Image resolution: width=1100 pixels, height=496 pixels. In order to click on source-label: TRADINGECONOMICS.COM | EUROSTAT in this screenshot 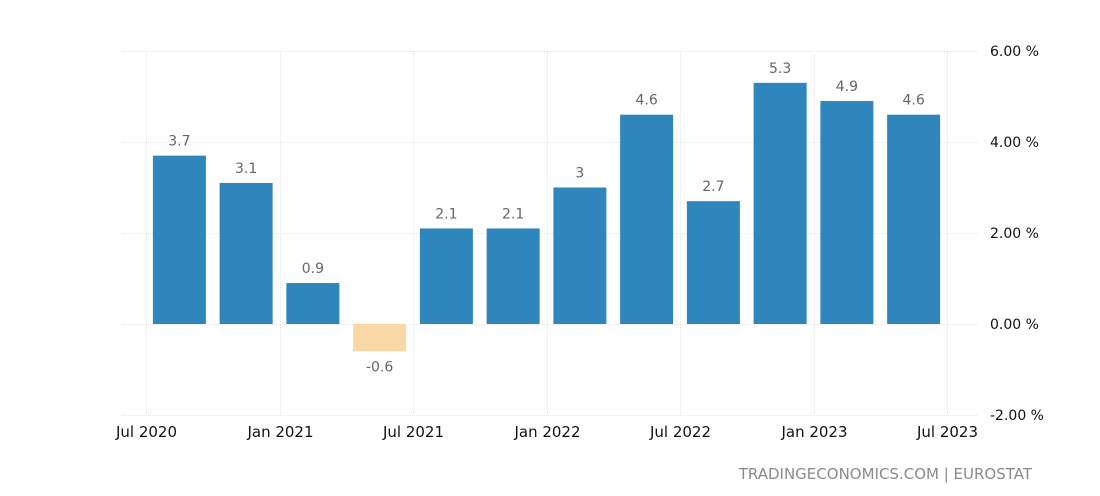, I will do `click(885, 474)`.